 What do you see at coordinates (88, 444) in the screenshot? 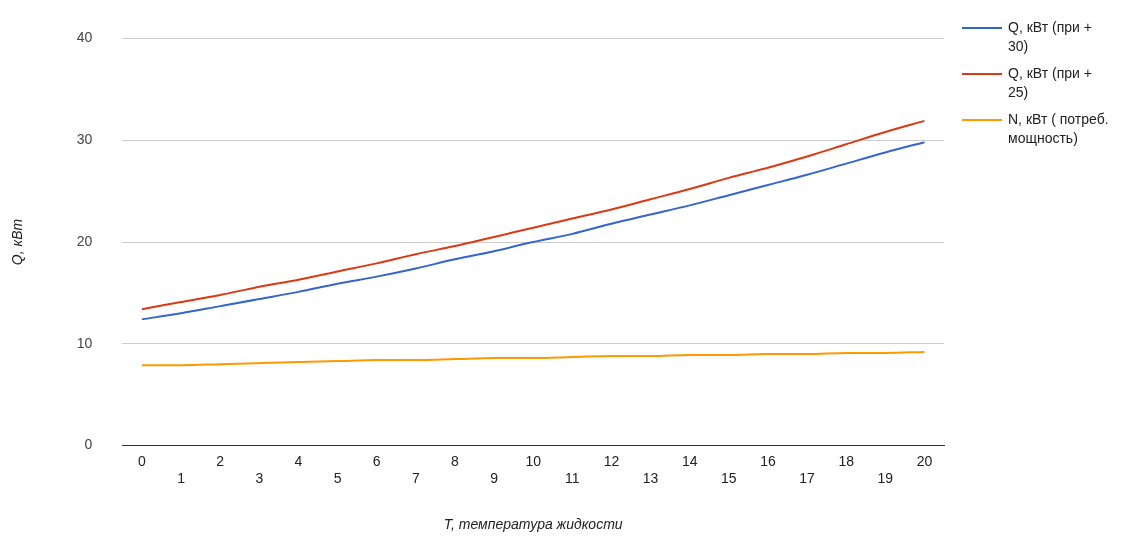
I see `y-tick-label: 0` at bounding box center [88, 444].